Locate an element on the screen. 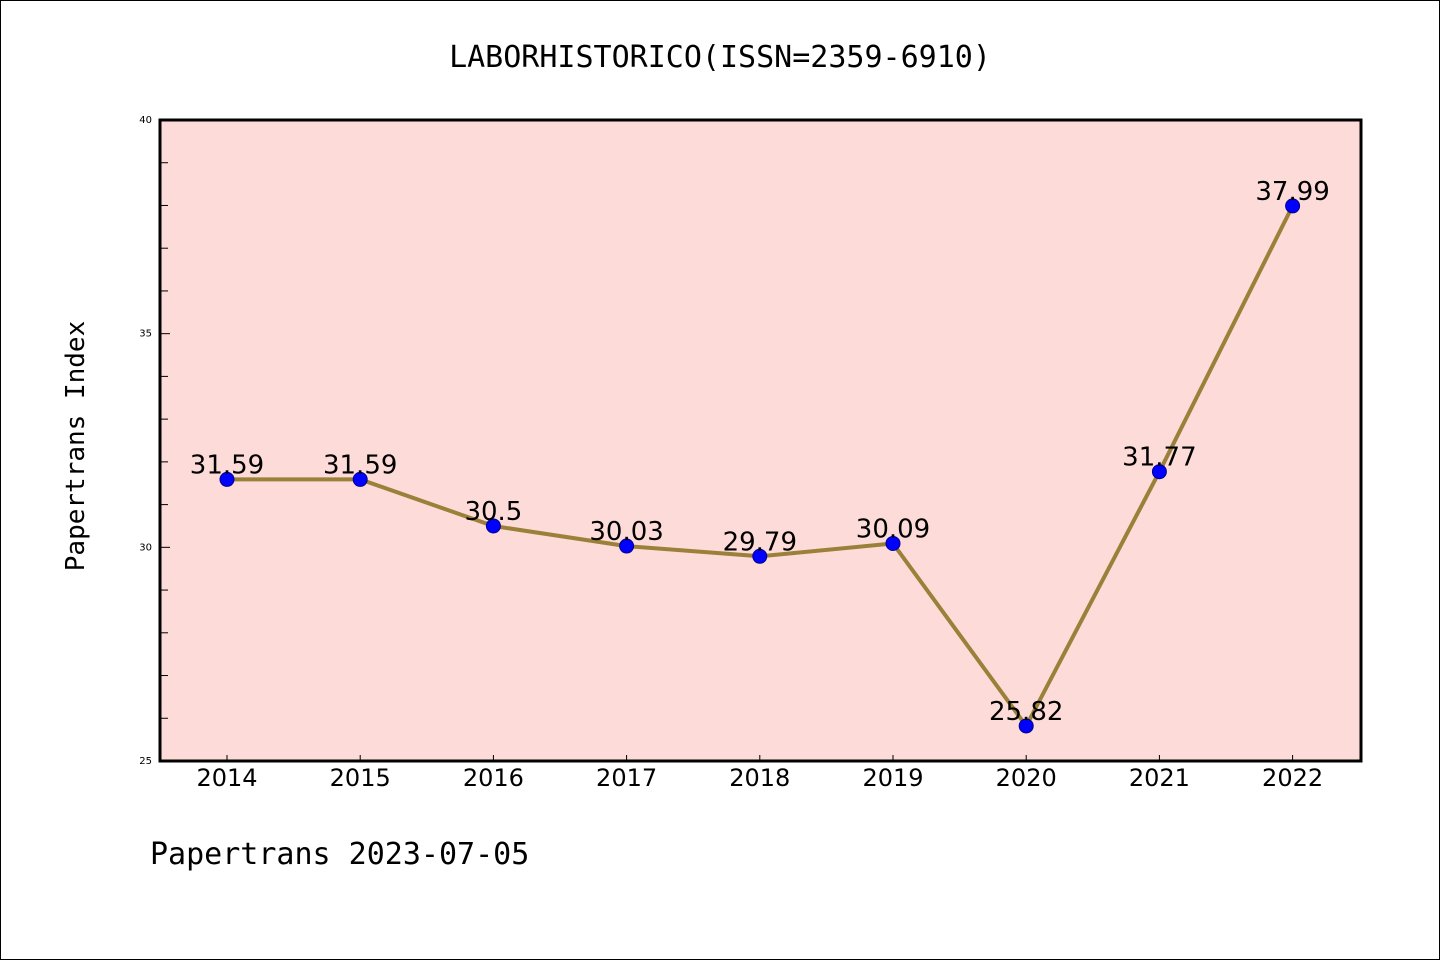 The height and width of the screenshot is (960, 1440). data-label: 30.03 is located at coordinates (626, 532).